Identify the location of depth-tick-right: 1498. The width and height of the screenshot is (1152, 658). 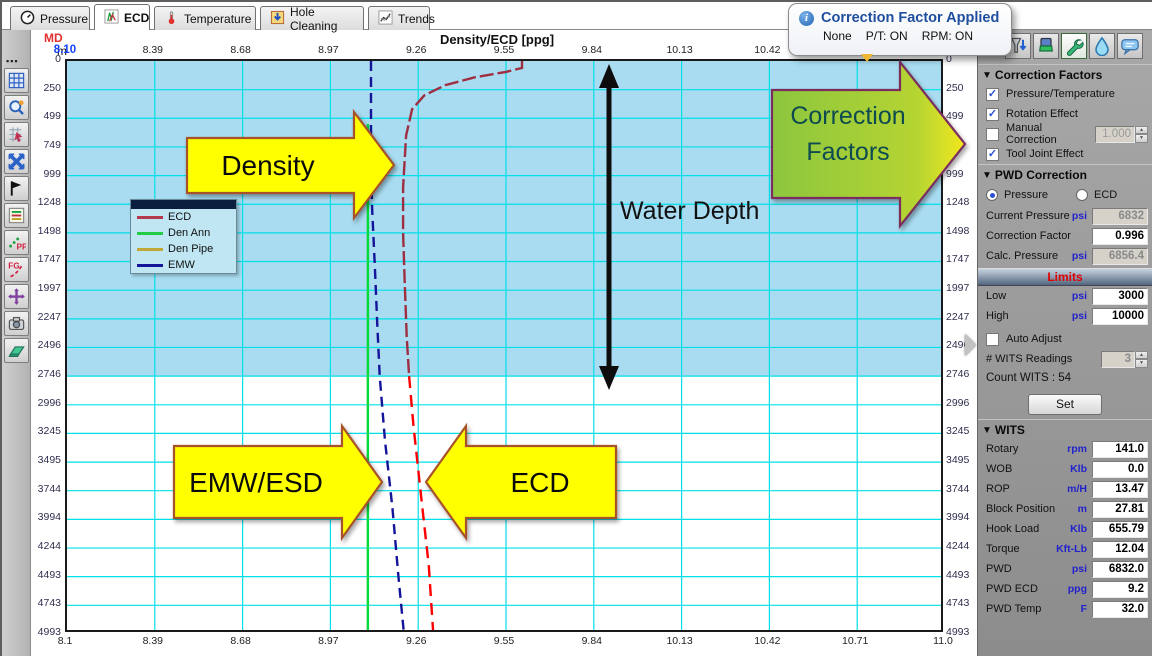
(958, 230).